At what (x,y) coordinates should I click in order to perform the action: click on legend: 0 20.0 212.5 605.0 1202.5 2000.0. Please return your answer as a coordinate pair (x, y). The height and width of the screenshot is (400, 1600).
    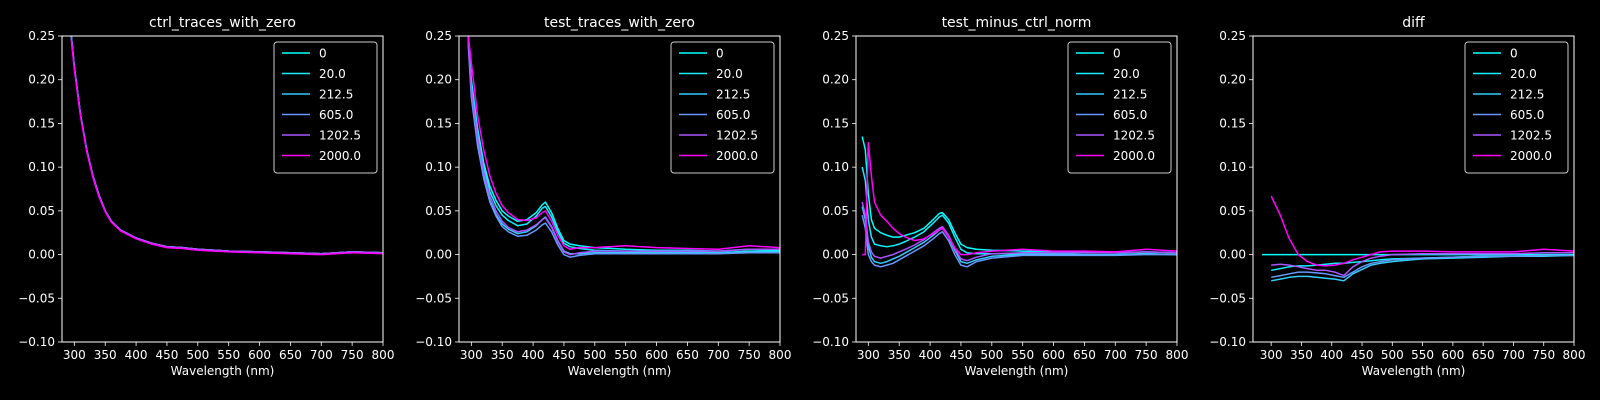
    Looking at the image, I should click on (1119, 107).